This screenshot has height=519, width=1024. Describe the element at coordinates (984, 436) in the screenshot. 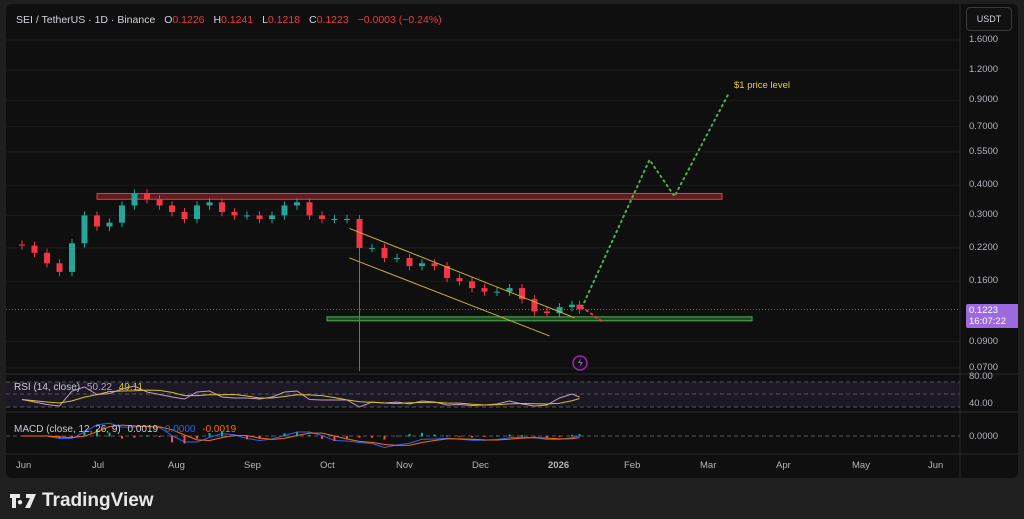

I see `macd-tick-0: 0.0000` at that location.